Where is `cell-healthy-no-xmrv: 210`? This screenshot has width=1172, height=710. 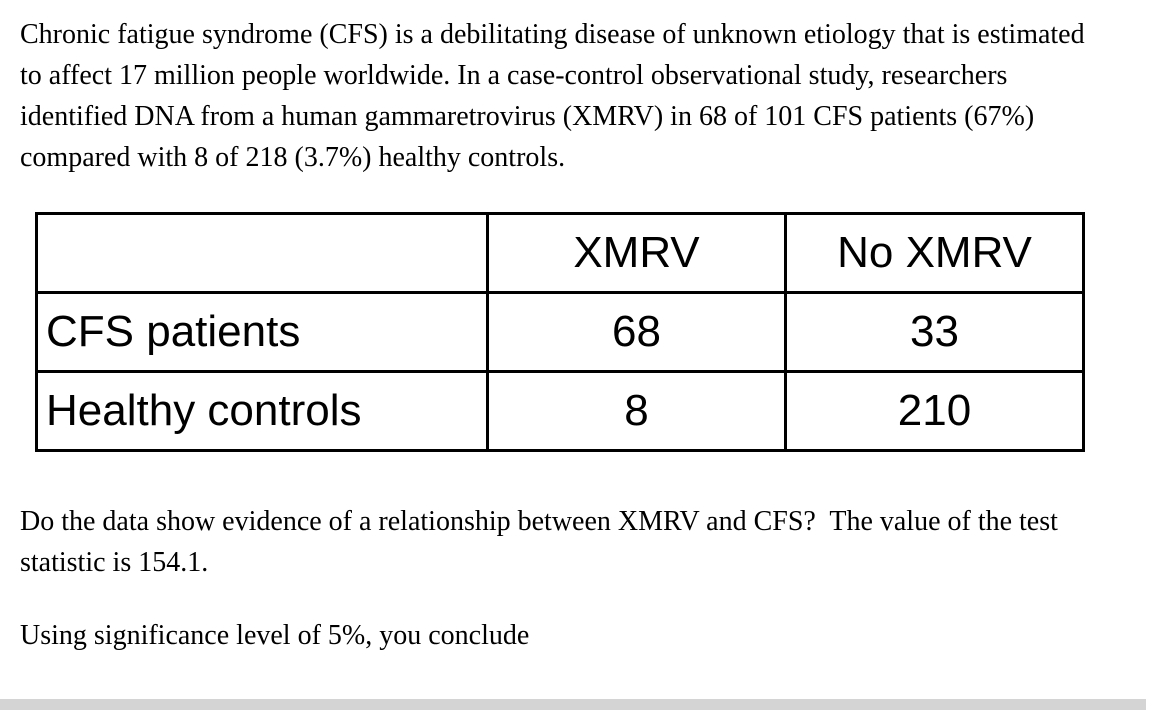 cell-healthy-no-xmrv: 210 is located at coordinates (934, 411).